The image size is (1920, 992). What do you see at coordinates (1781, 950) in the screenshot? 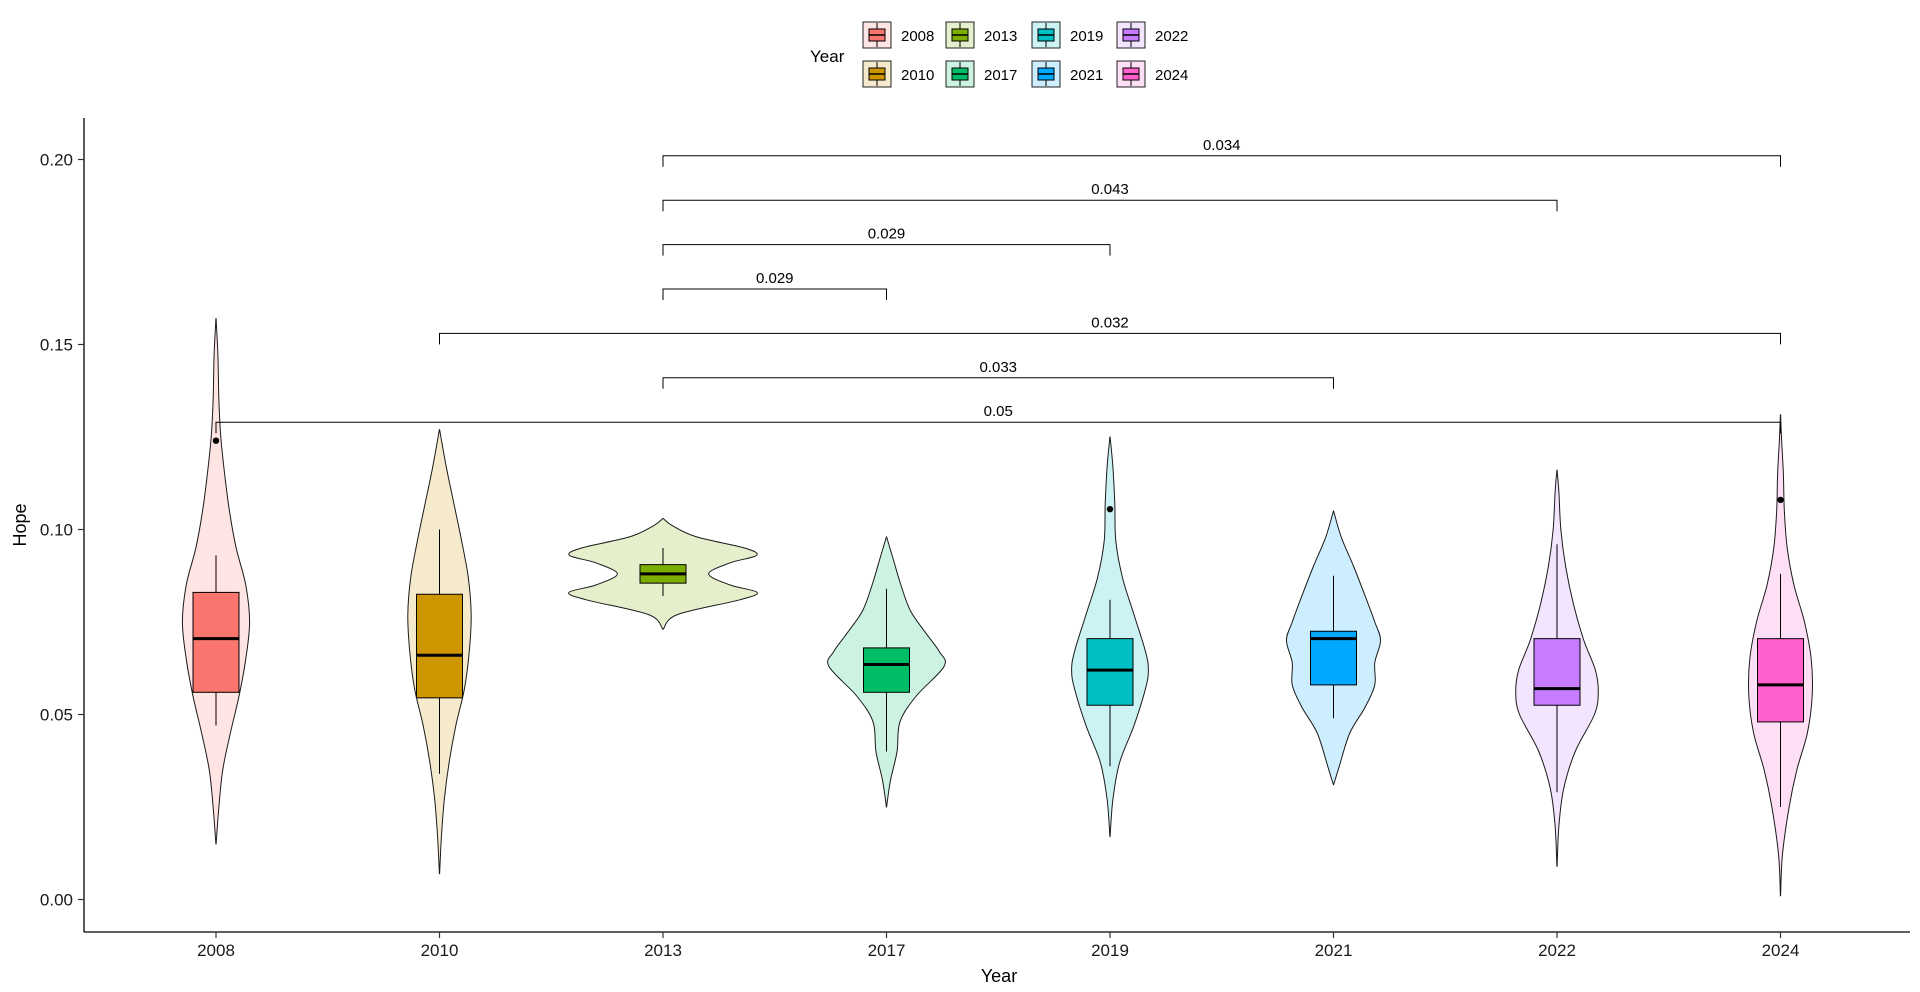
I see `x-tick-label: 2024` at bounding box center [1781, 950].